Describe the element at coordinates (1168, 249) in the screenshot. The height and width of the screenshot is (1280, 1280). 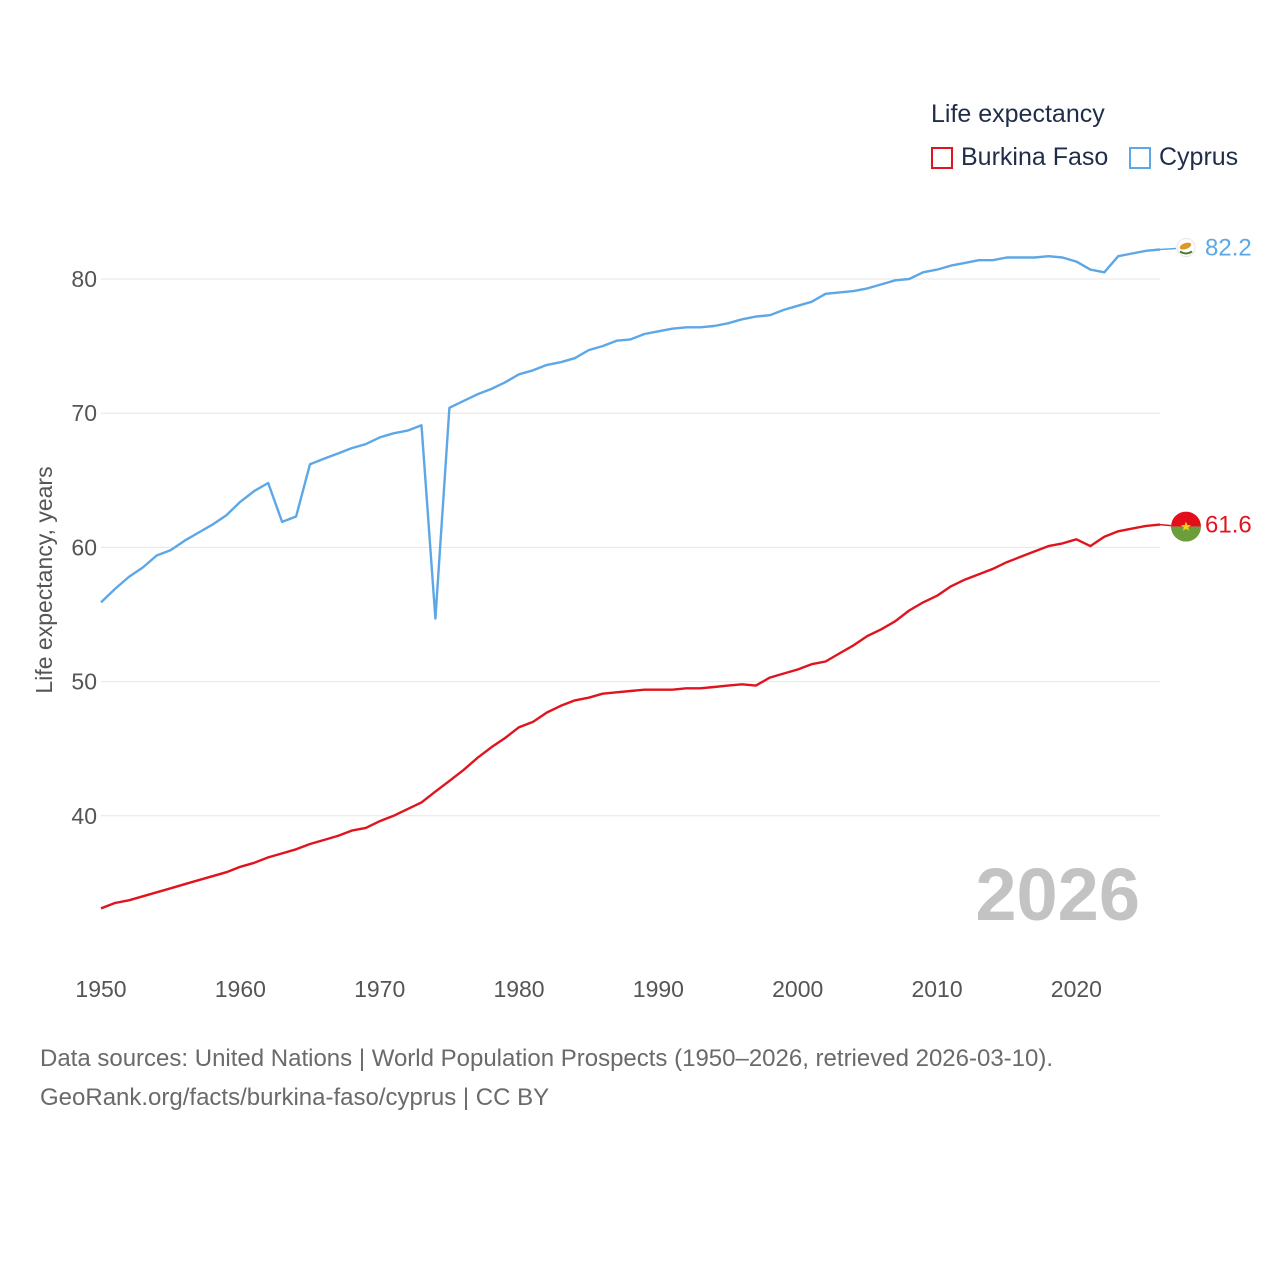
I see `cyprus-end-connector` at that location.